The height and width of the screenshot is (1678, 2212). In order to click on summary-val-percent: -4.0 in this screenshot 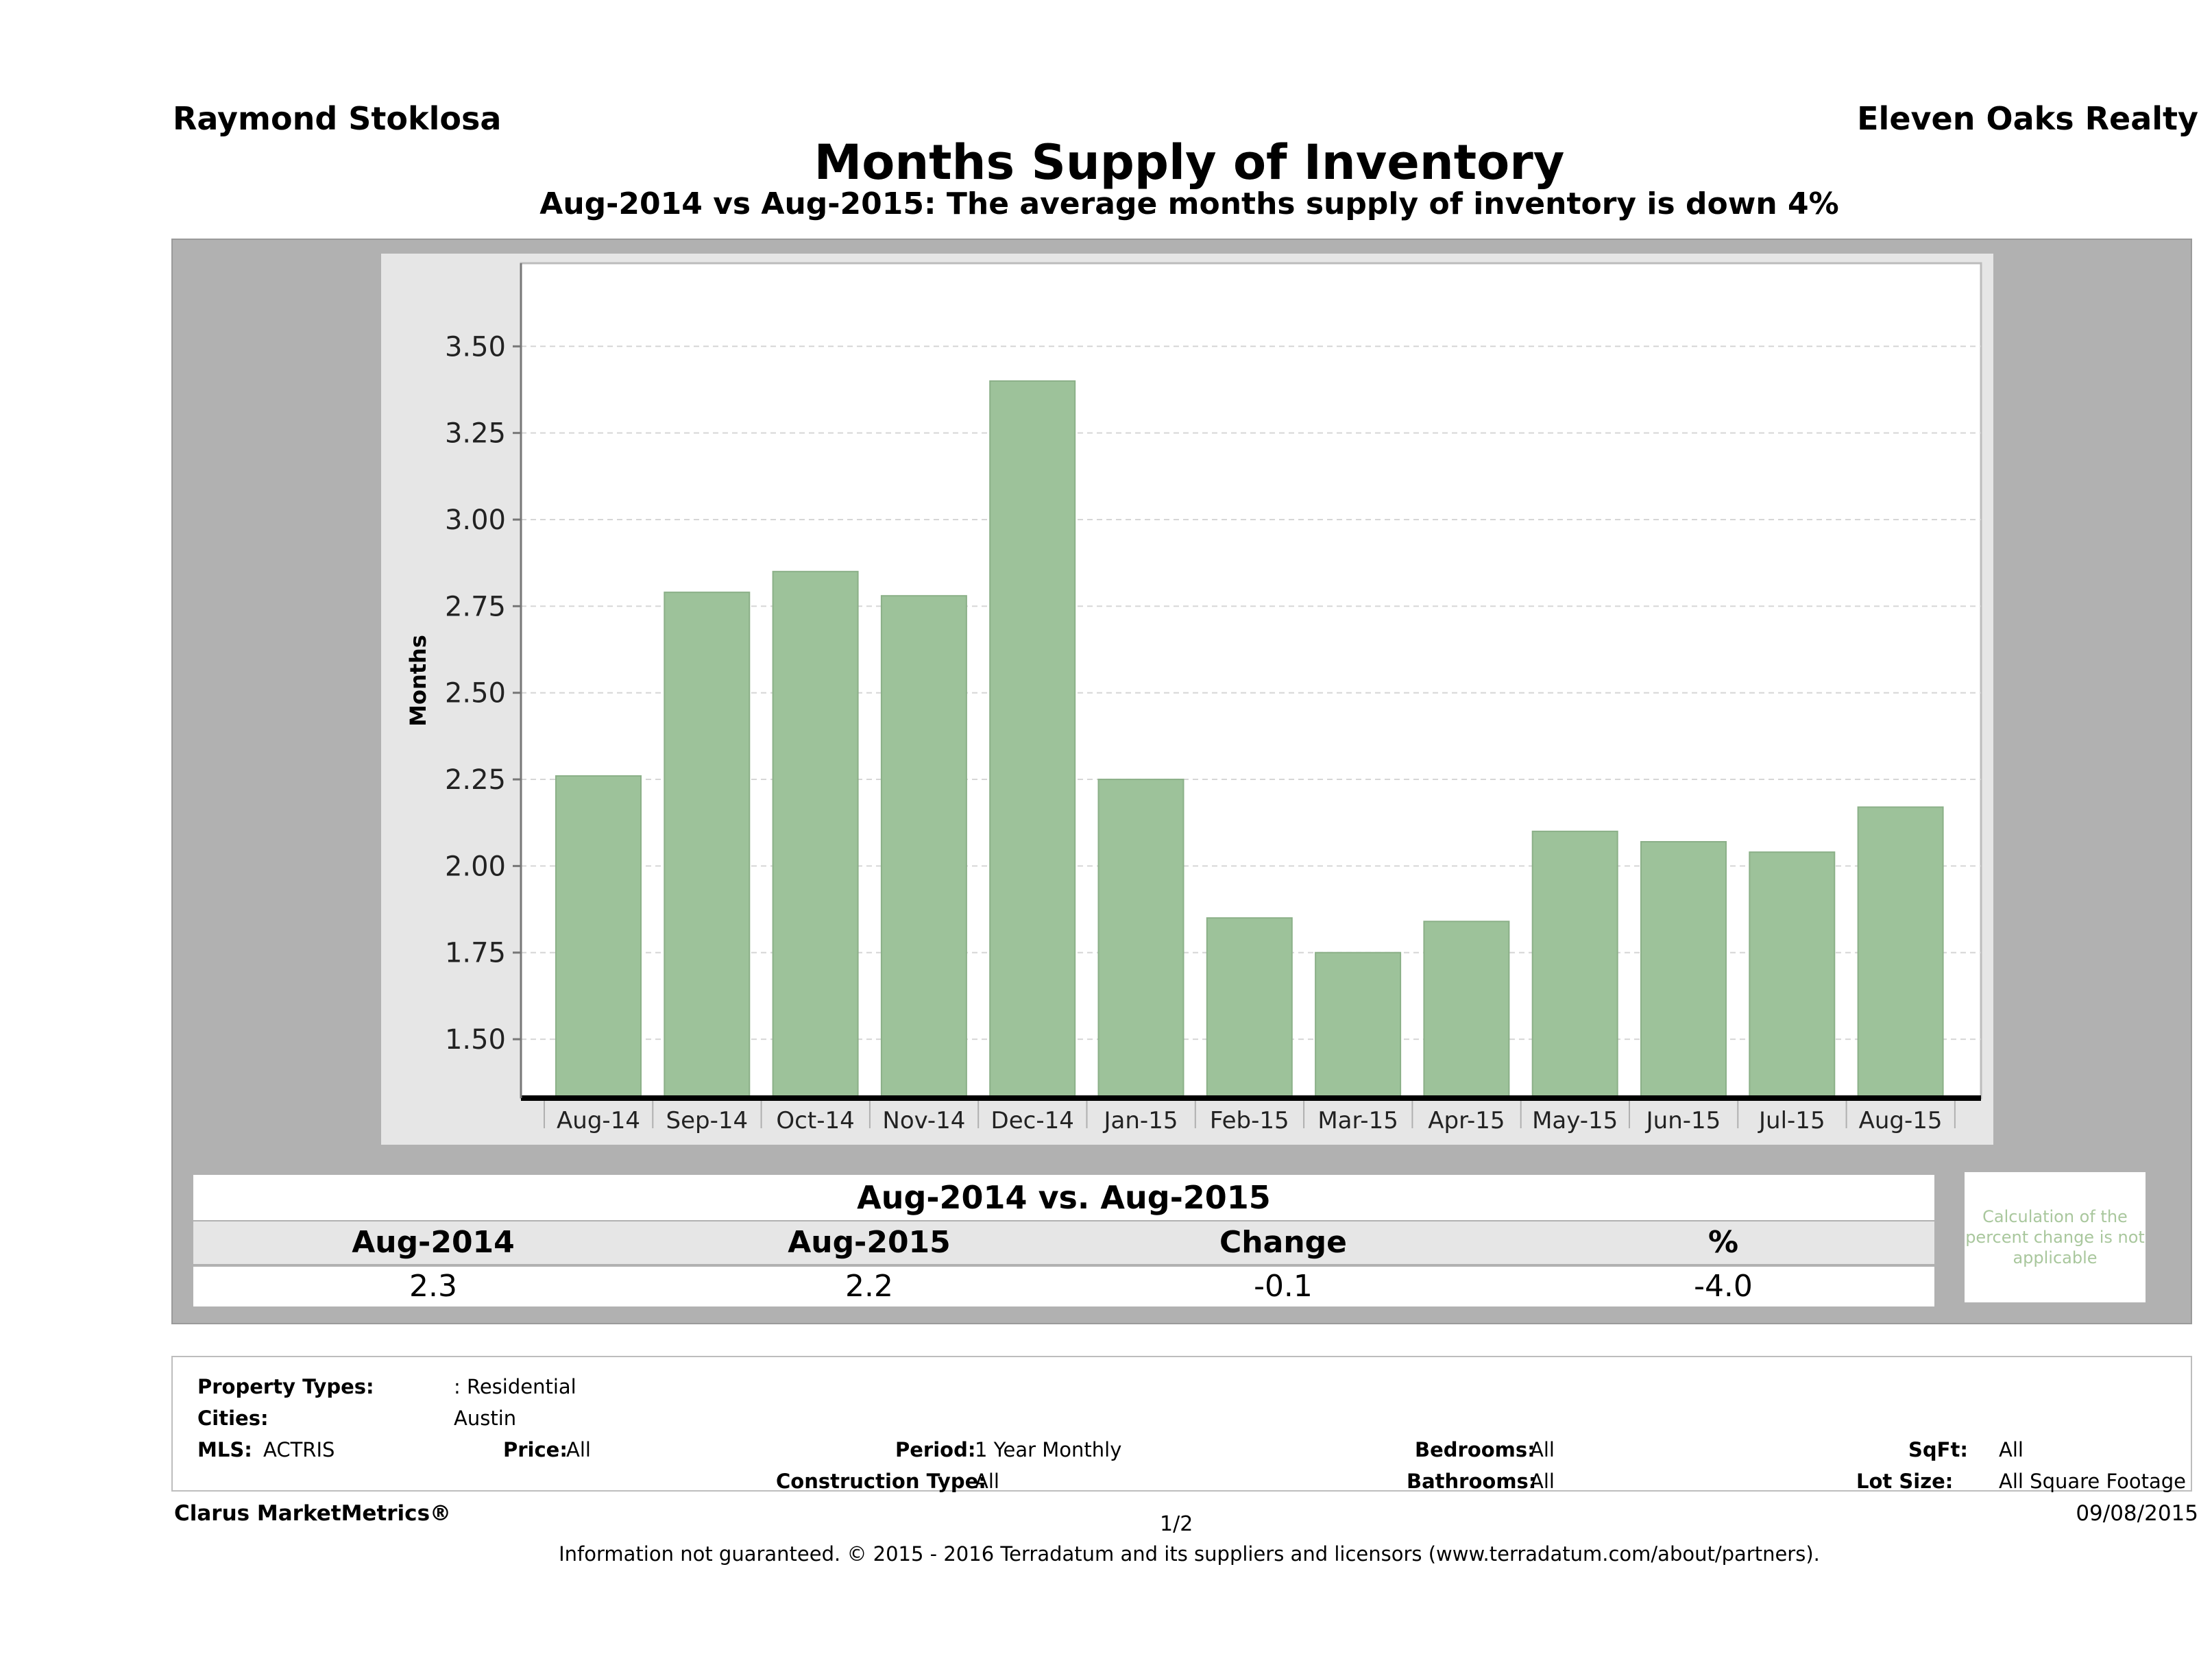, I will do `click(1724, 1286)`.